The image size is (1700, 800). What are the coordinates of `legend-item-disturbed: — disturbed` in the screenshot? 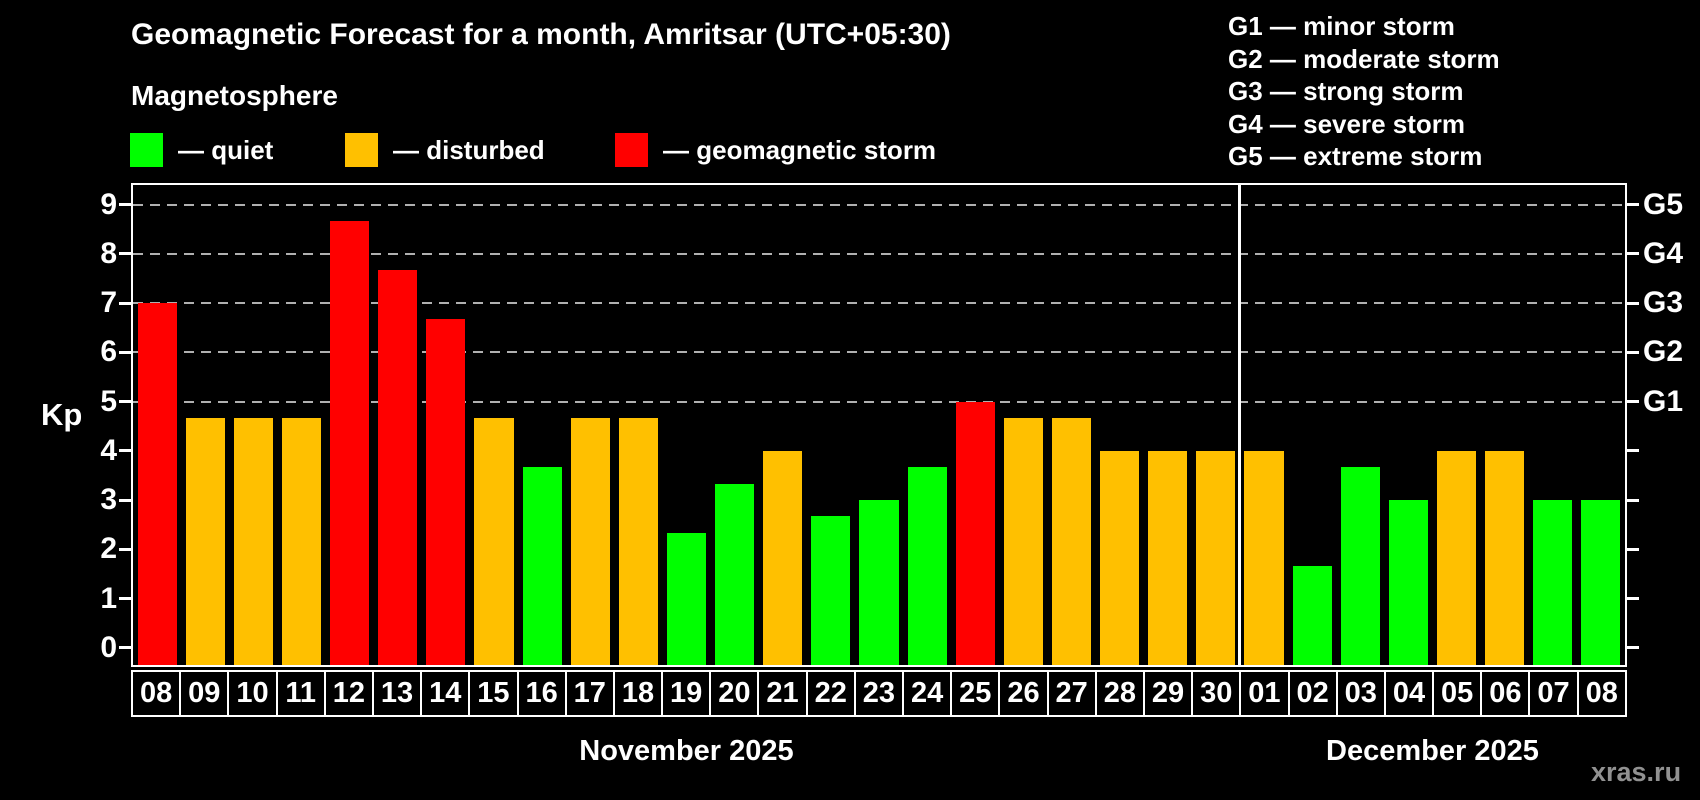 It's located at (445, 150).